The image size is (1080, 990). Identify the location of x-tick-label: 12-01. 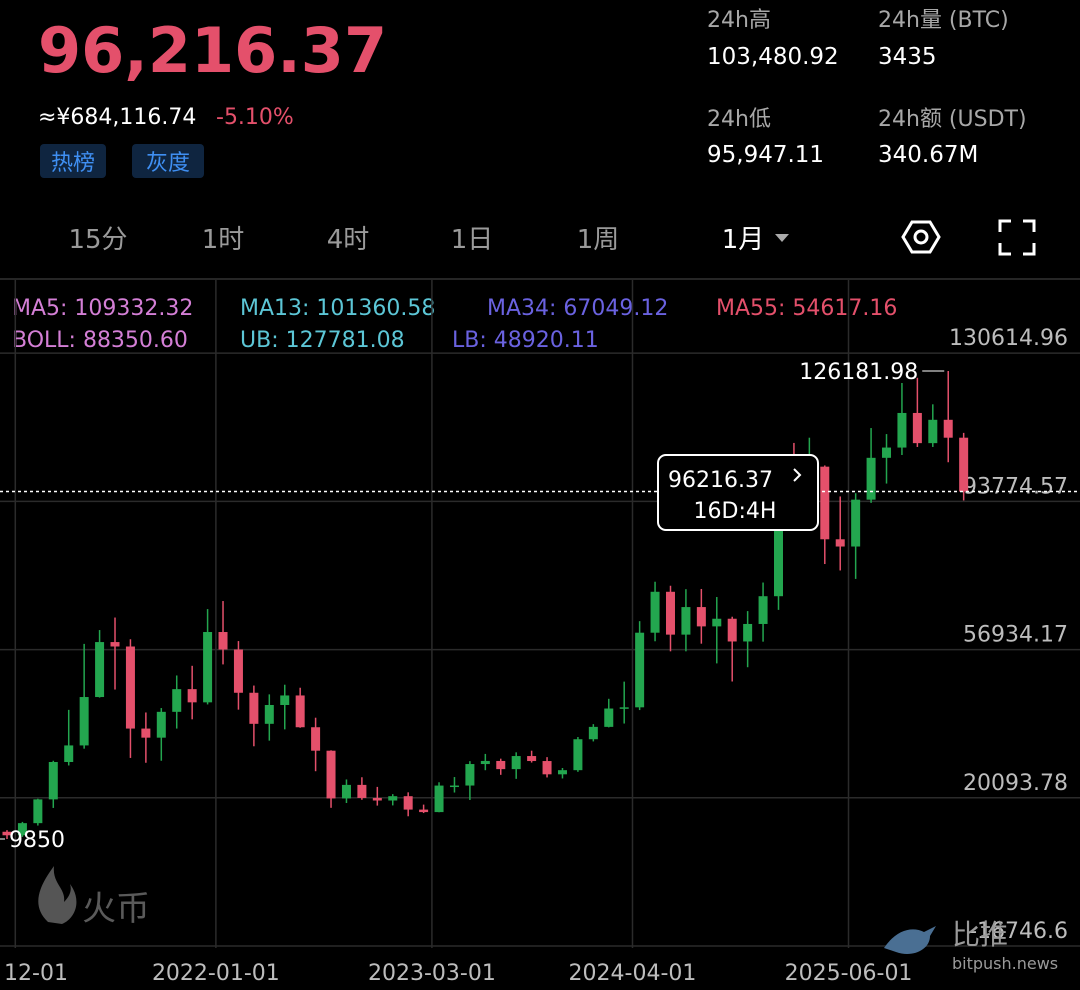
(36, 973).